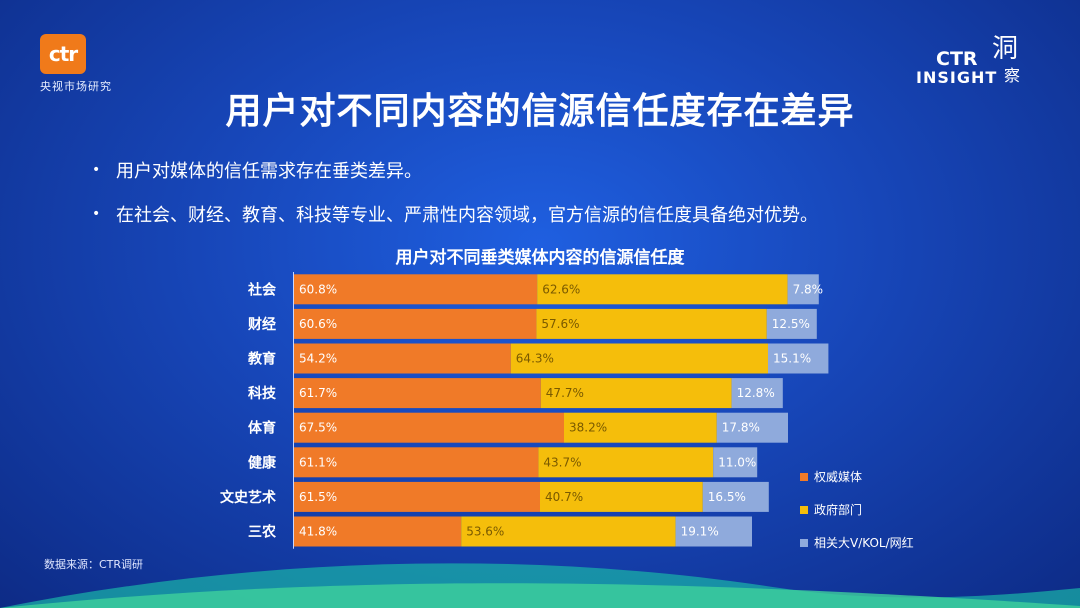 This screenshot has height=608, width=1080. Describe the element at coordinates (94, 564) in the screenshot. I see `data-source: 数据来源：CTR调研` at that location.